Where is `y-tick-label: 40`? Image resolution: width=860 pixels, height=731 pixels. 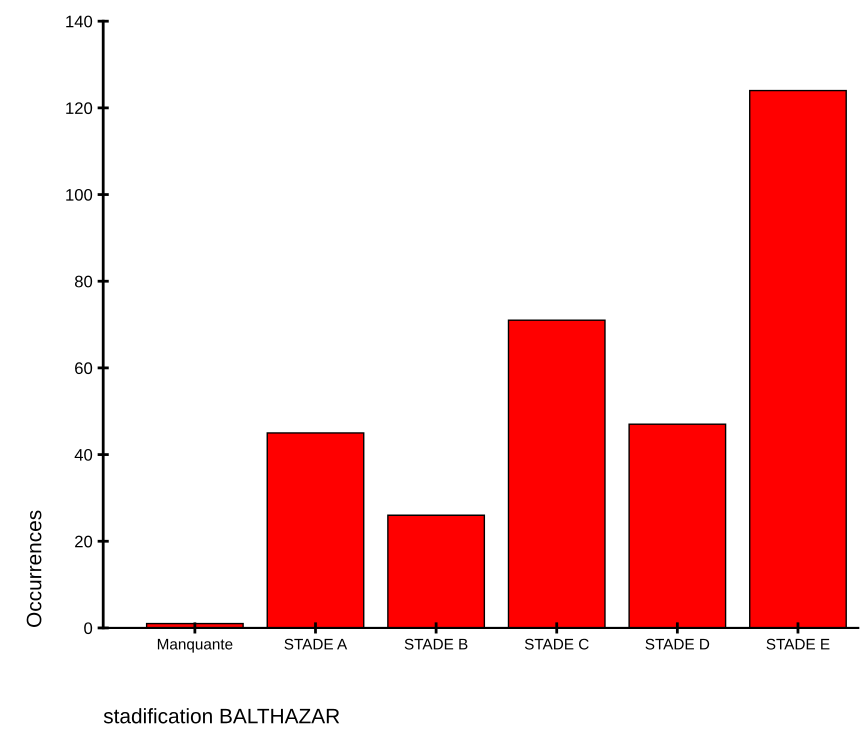 y-tick-label: 40 is located at coordinates (83, 454).